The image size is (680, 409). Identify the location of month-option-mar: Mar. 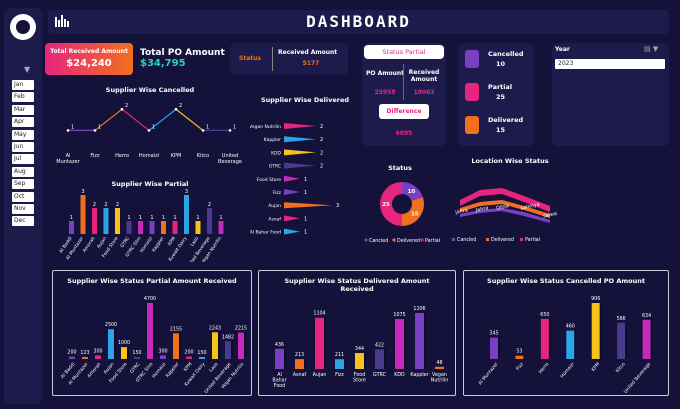
(23, 109).